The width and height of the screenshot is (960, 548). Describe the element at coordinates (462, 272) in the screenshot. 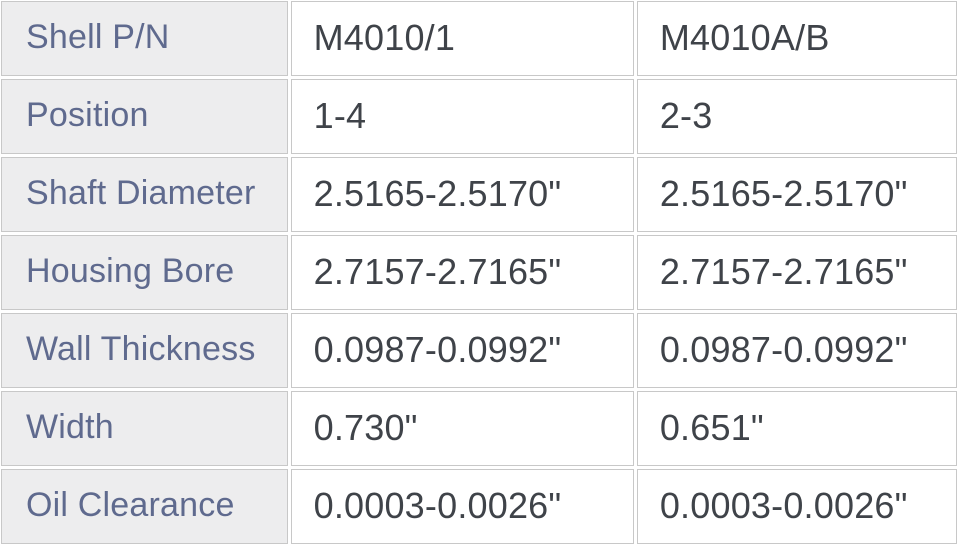

I see `housing-bore-value-1: 2.7157-2.7165"` at that location.